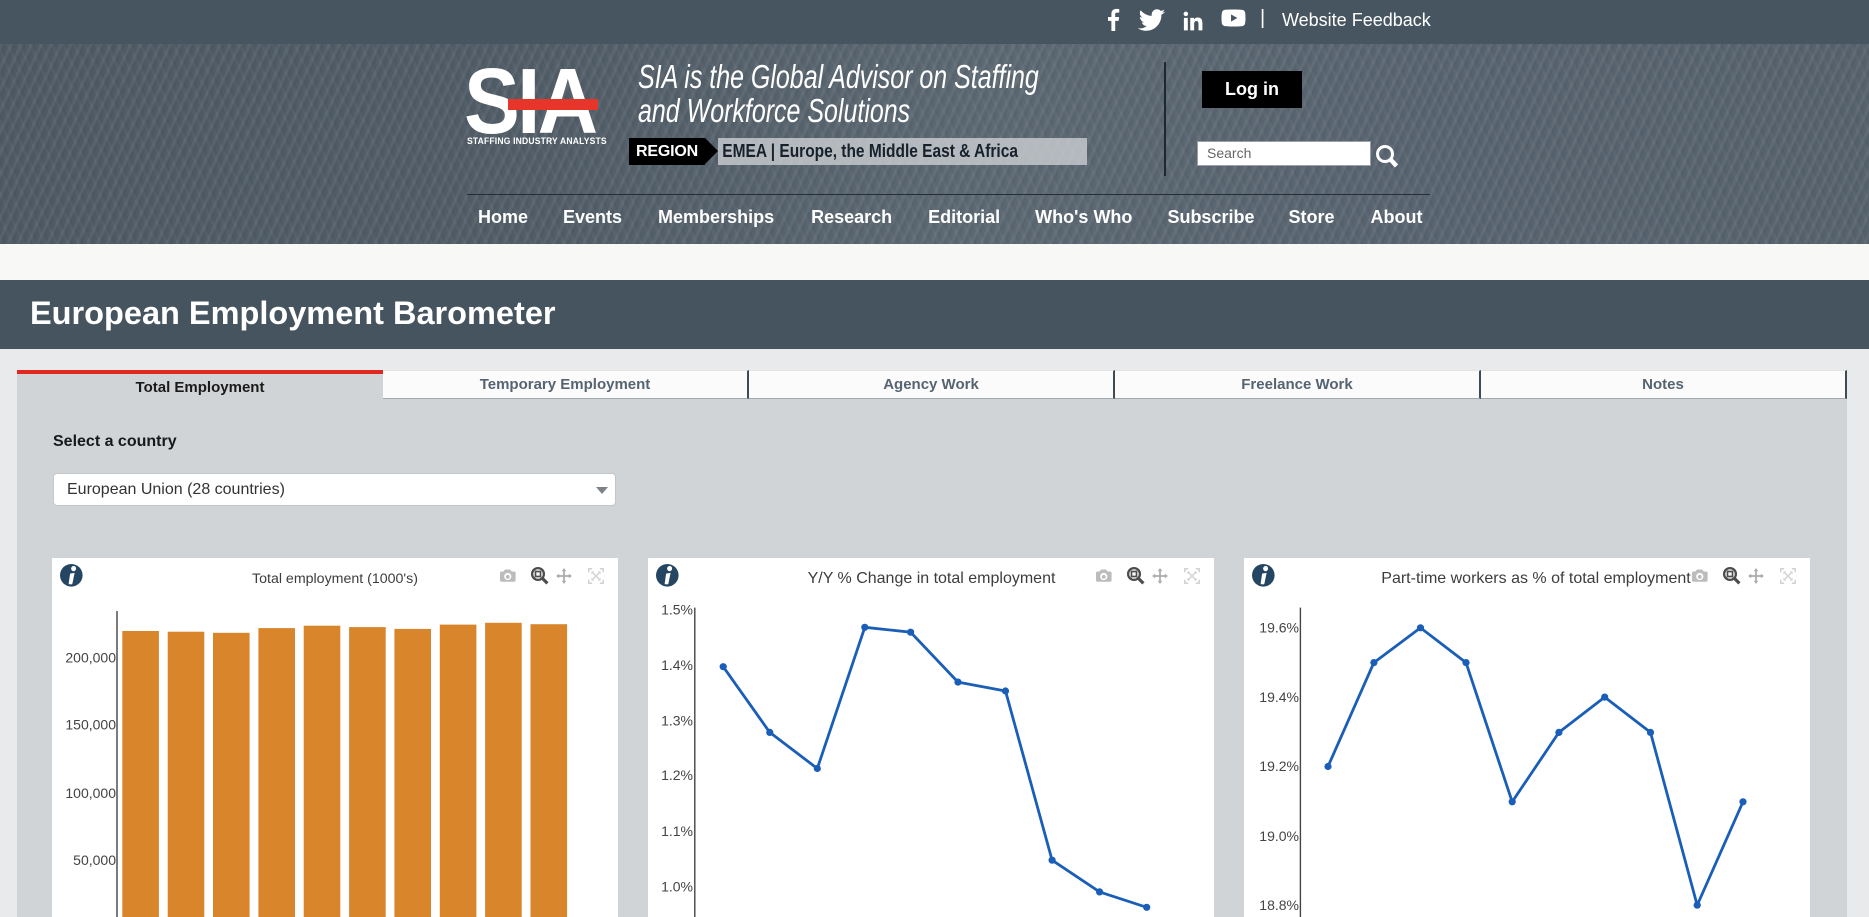 The height and width of the screenshot is (917, 1869). I want to click on svg-text: 200,000, so click(90, 657).